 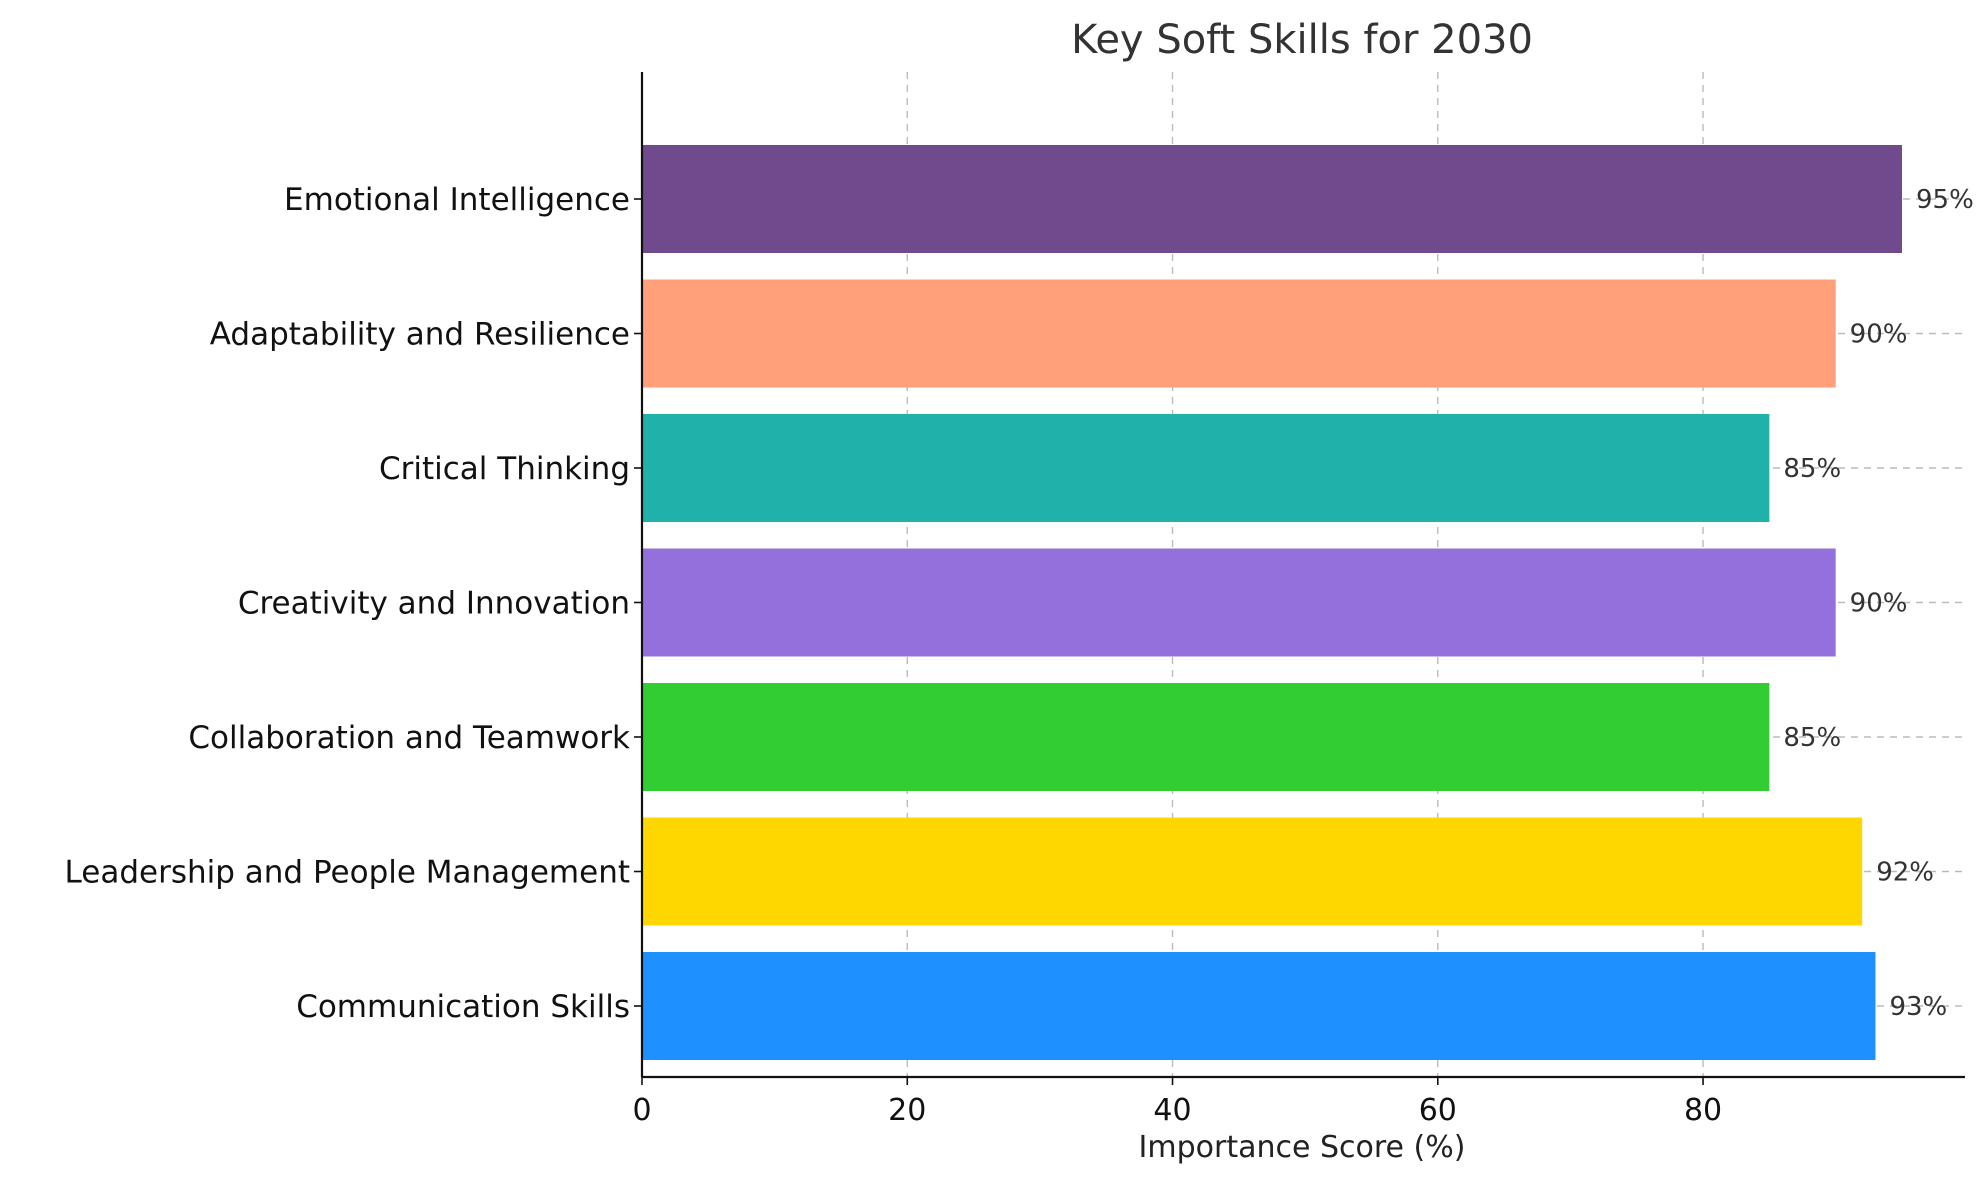 What do you see at coordinates (504, 469) in the screenshot?
I see `category-label: Critical Thinking` at bounding box center [504, 469].